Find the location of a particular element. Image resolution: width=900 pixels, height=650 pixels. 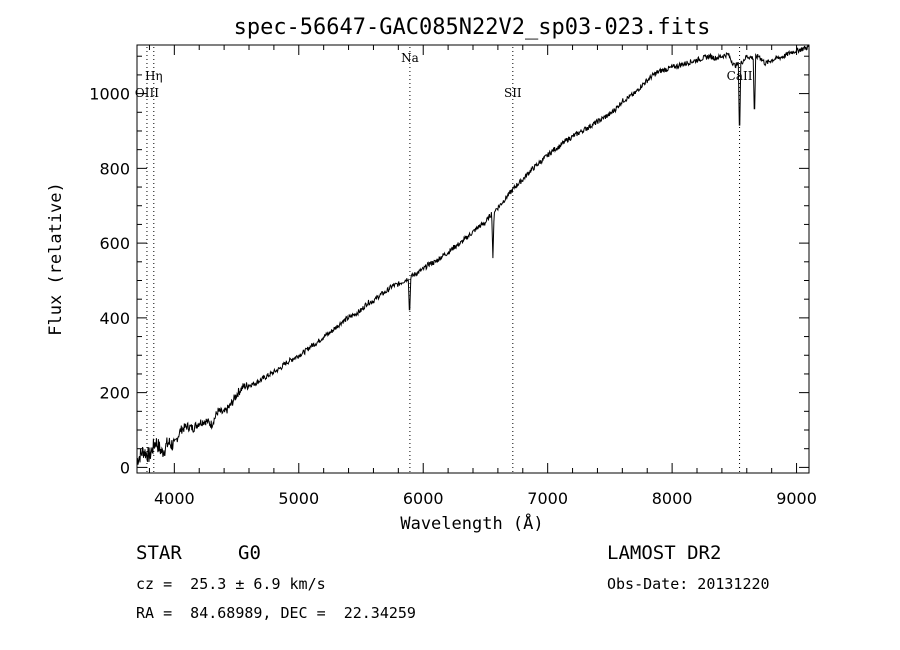

object-subclass: G0 is located at coordinates (249, 553).